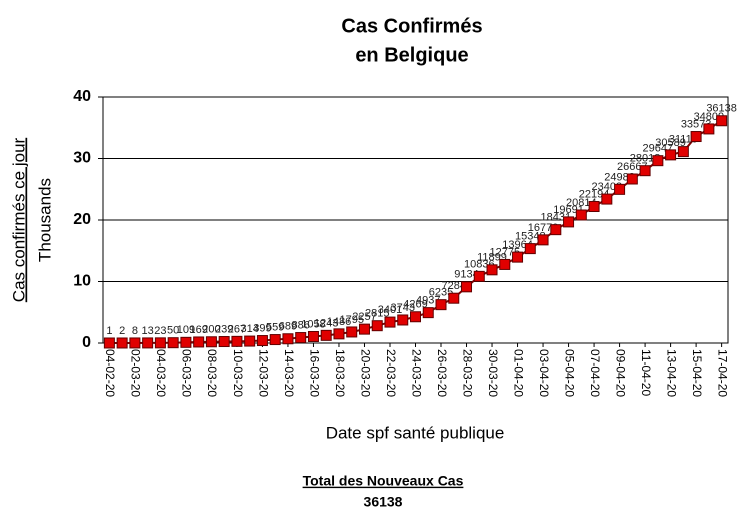 The width and height of the screenshot is (741, 527). I want to click on value-label: 31119, so click(683, 140).